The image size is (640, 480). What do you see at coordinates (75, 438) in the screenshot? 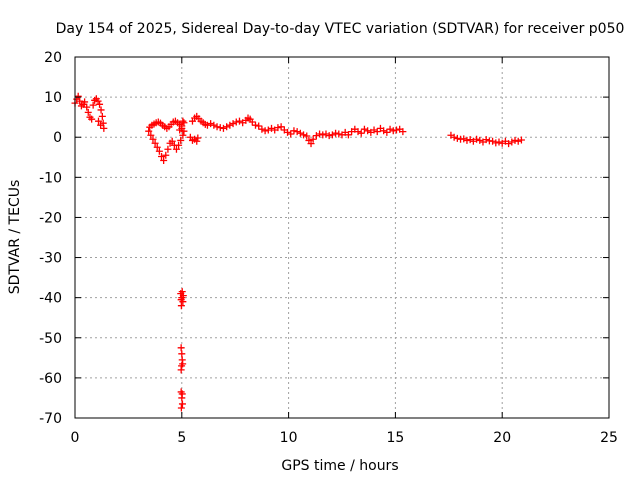
I see `x-tick-label: 0` at bounding box center [75, 438].